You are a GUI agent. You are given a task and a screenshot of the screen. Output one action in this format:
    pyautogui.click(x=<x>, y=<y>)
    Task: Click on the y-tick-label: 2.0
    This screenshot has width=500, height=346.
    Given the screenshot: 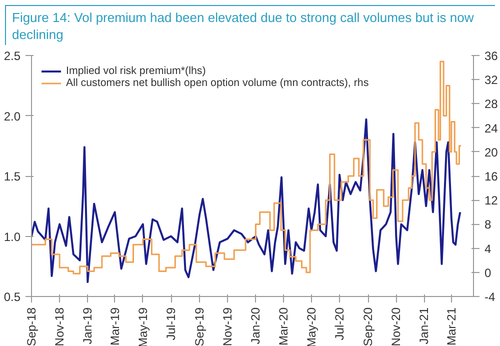 What is the action you would take?
    pyautogui.click(x=12, y=116)
    